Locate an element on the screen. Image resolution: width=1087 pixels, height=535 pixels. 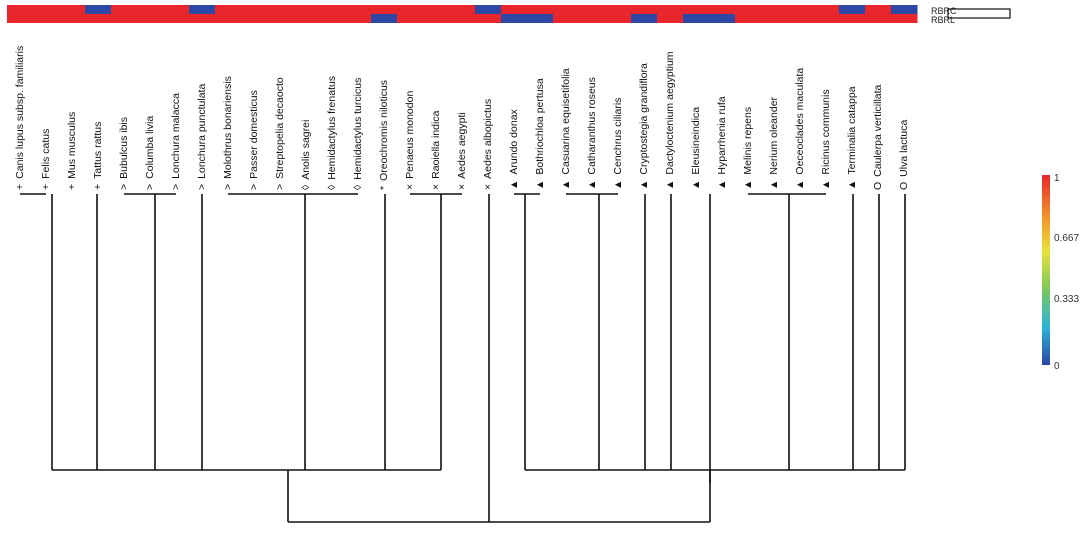
leaf-label: × Raoiella indica is located at coordinates (436, 150).